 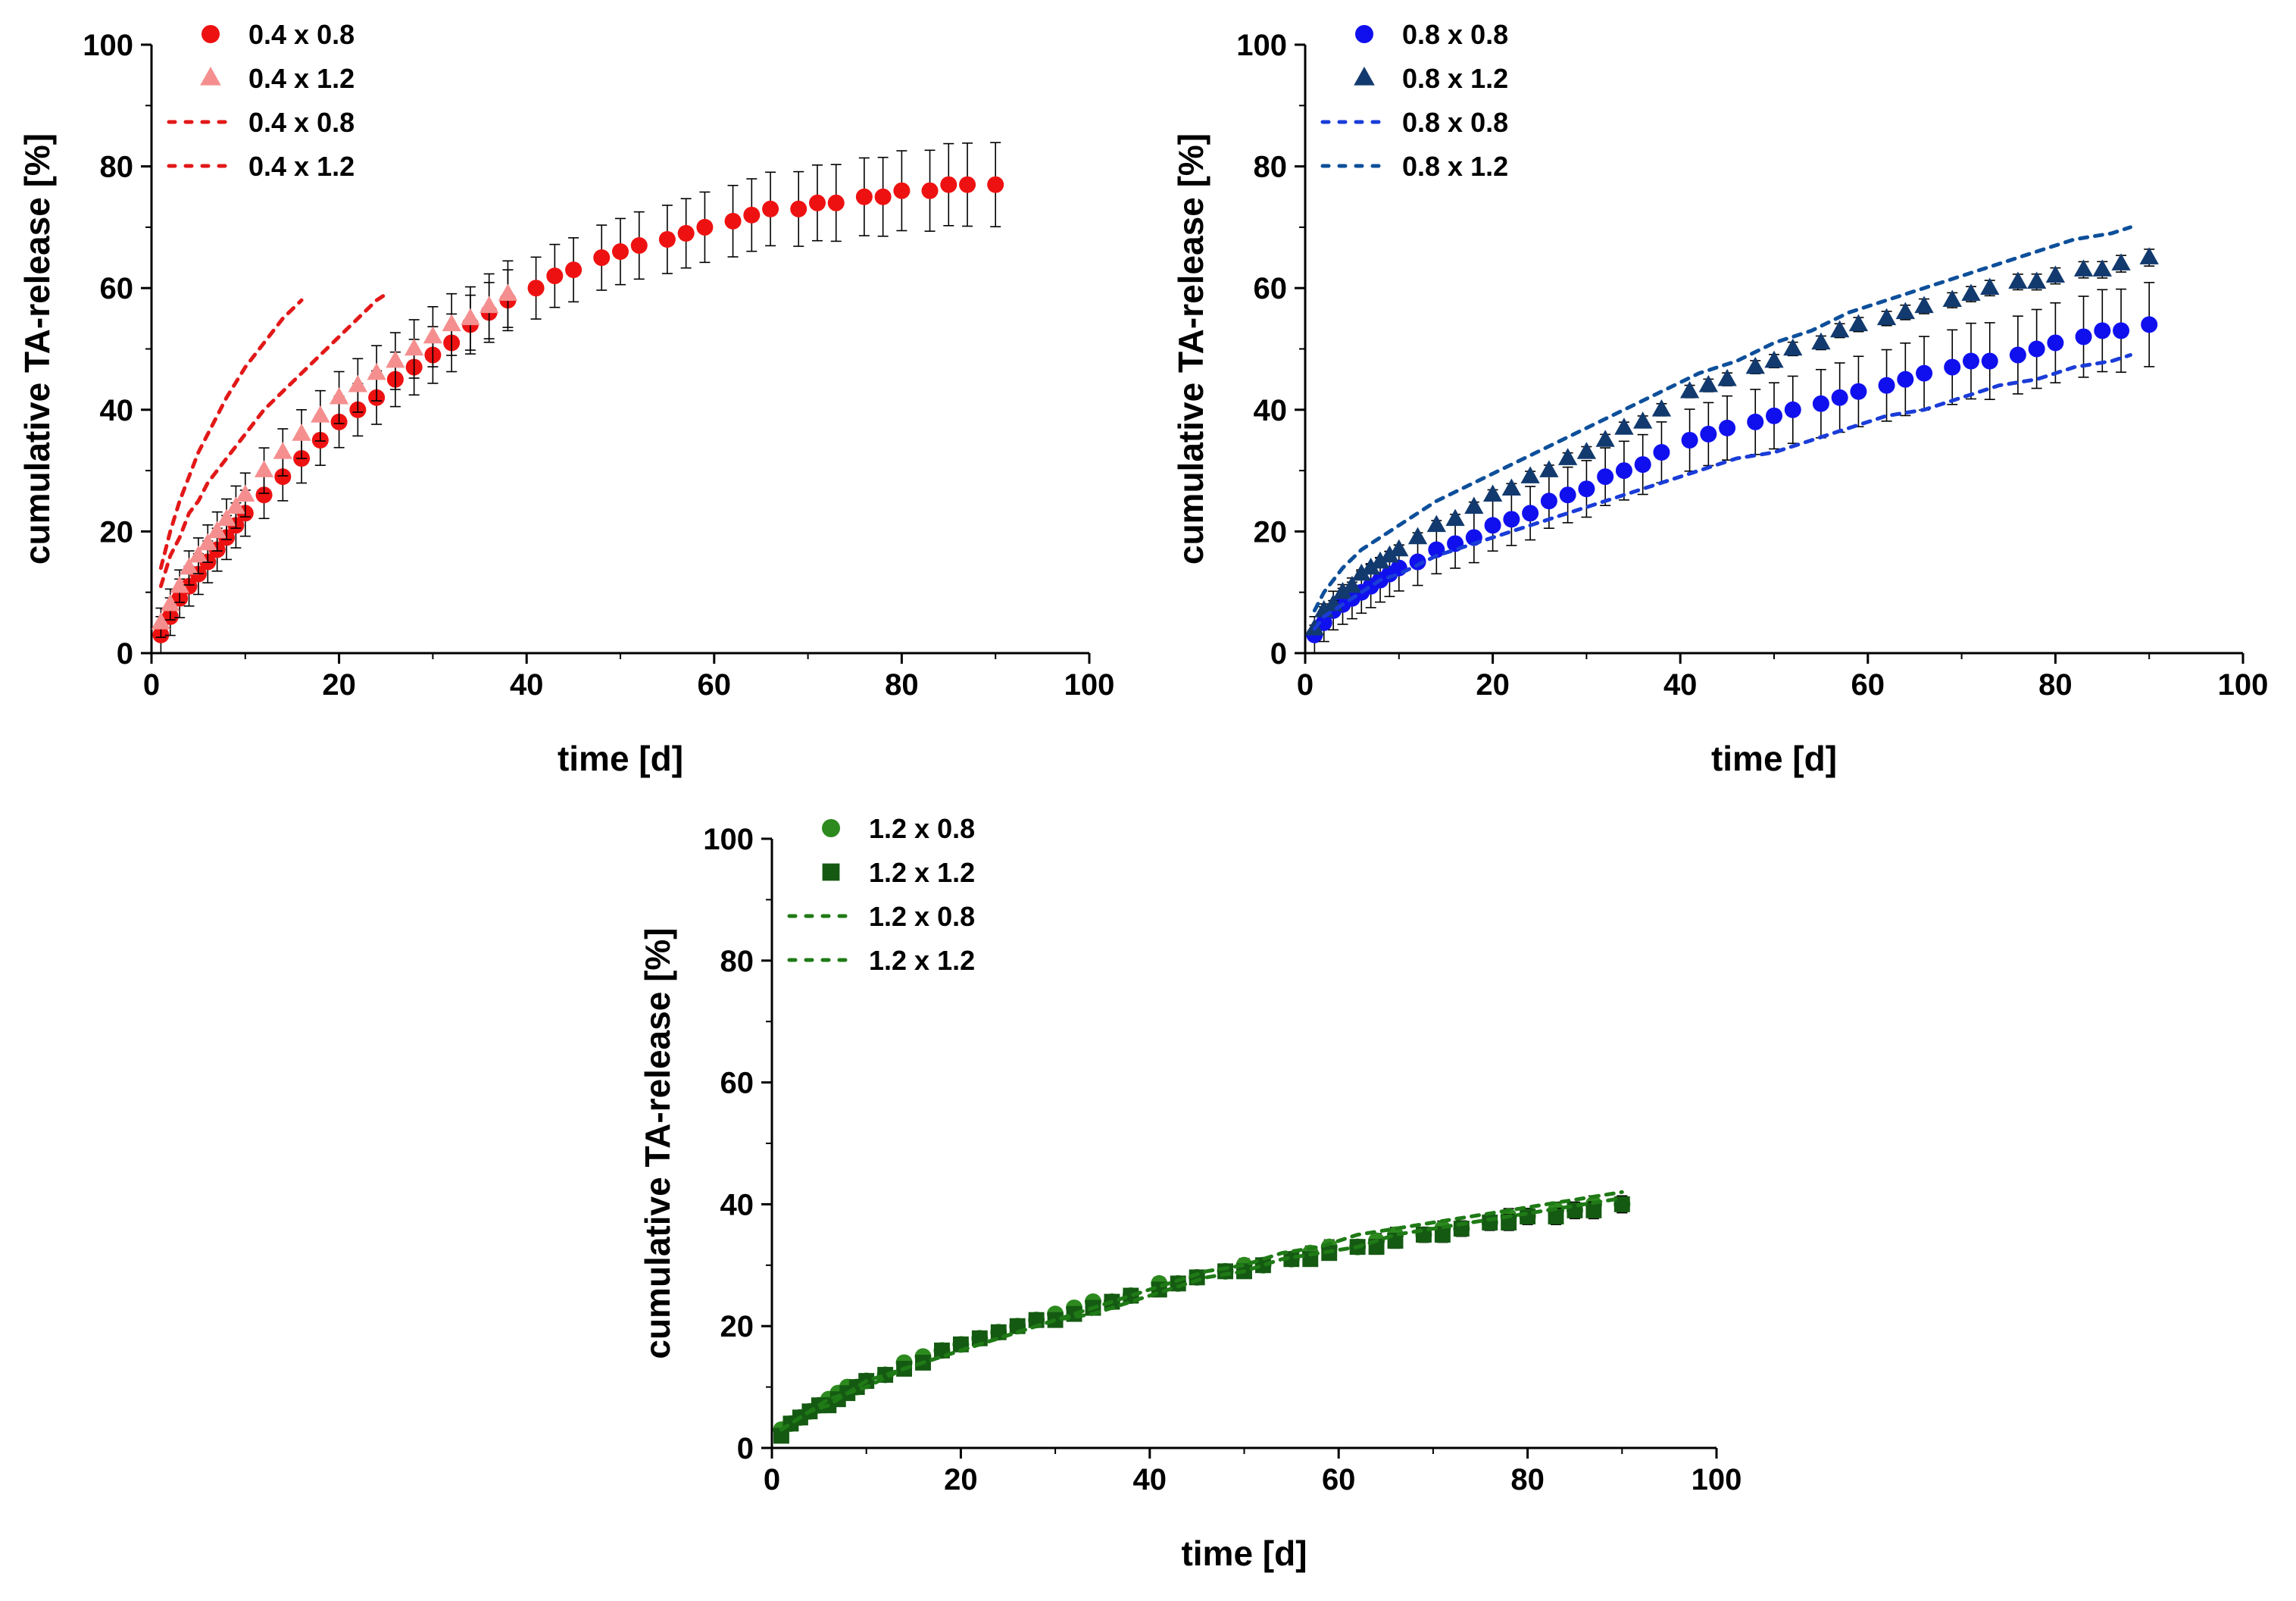 I want to click on series-12x12-fit, so click(x=1201, y=1314).